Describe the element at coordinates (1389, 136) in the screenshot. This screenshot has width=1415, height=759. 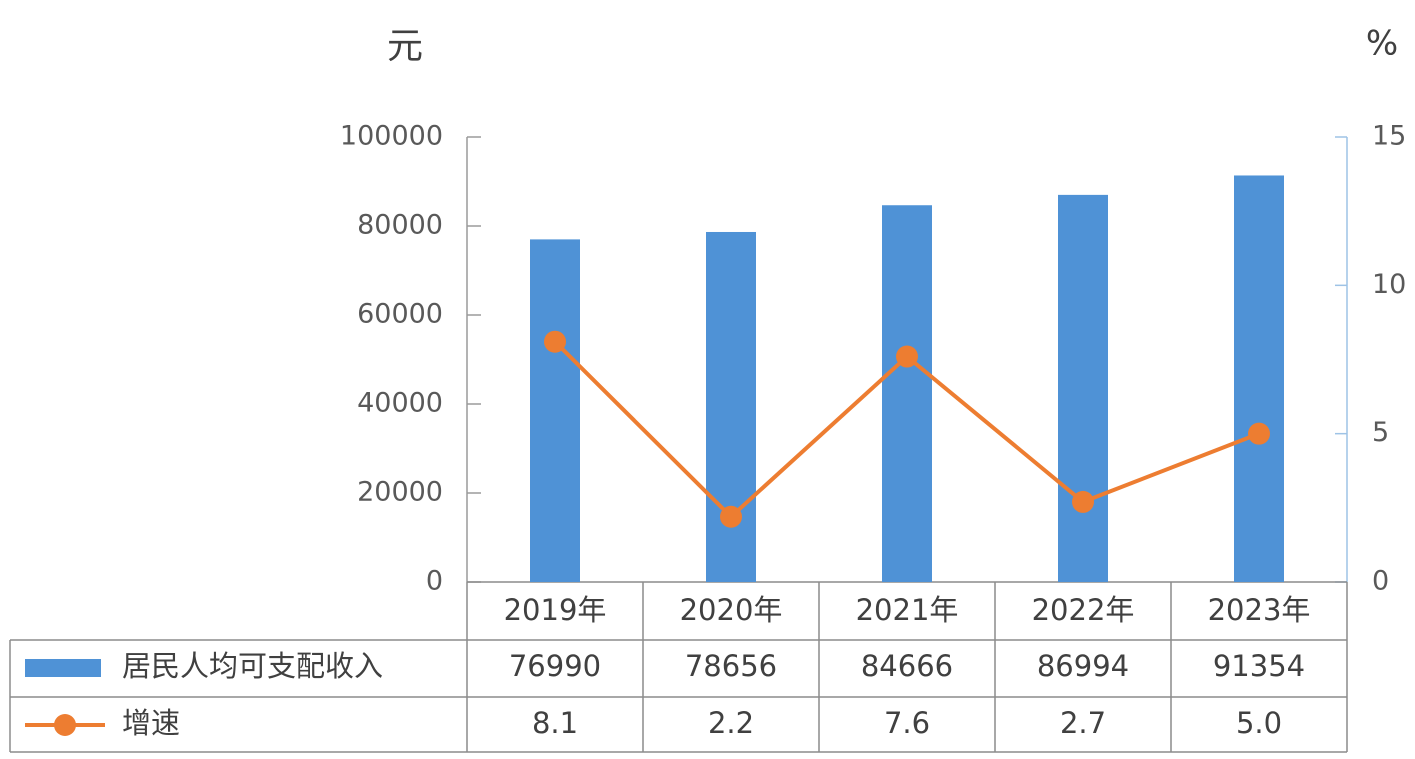
I see `y2-tick-label: 15` at that location.